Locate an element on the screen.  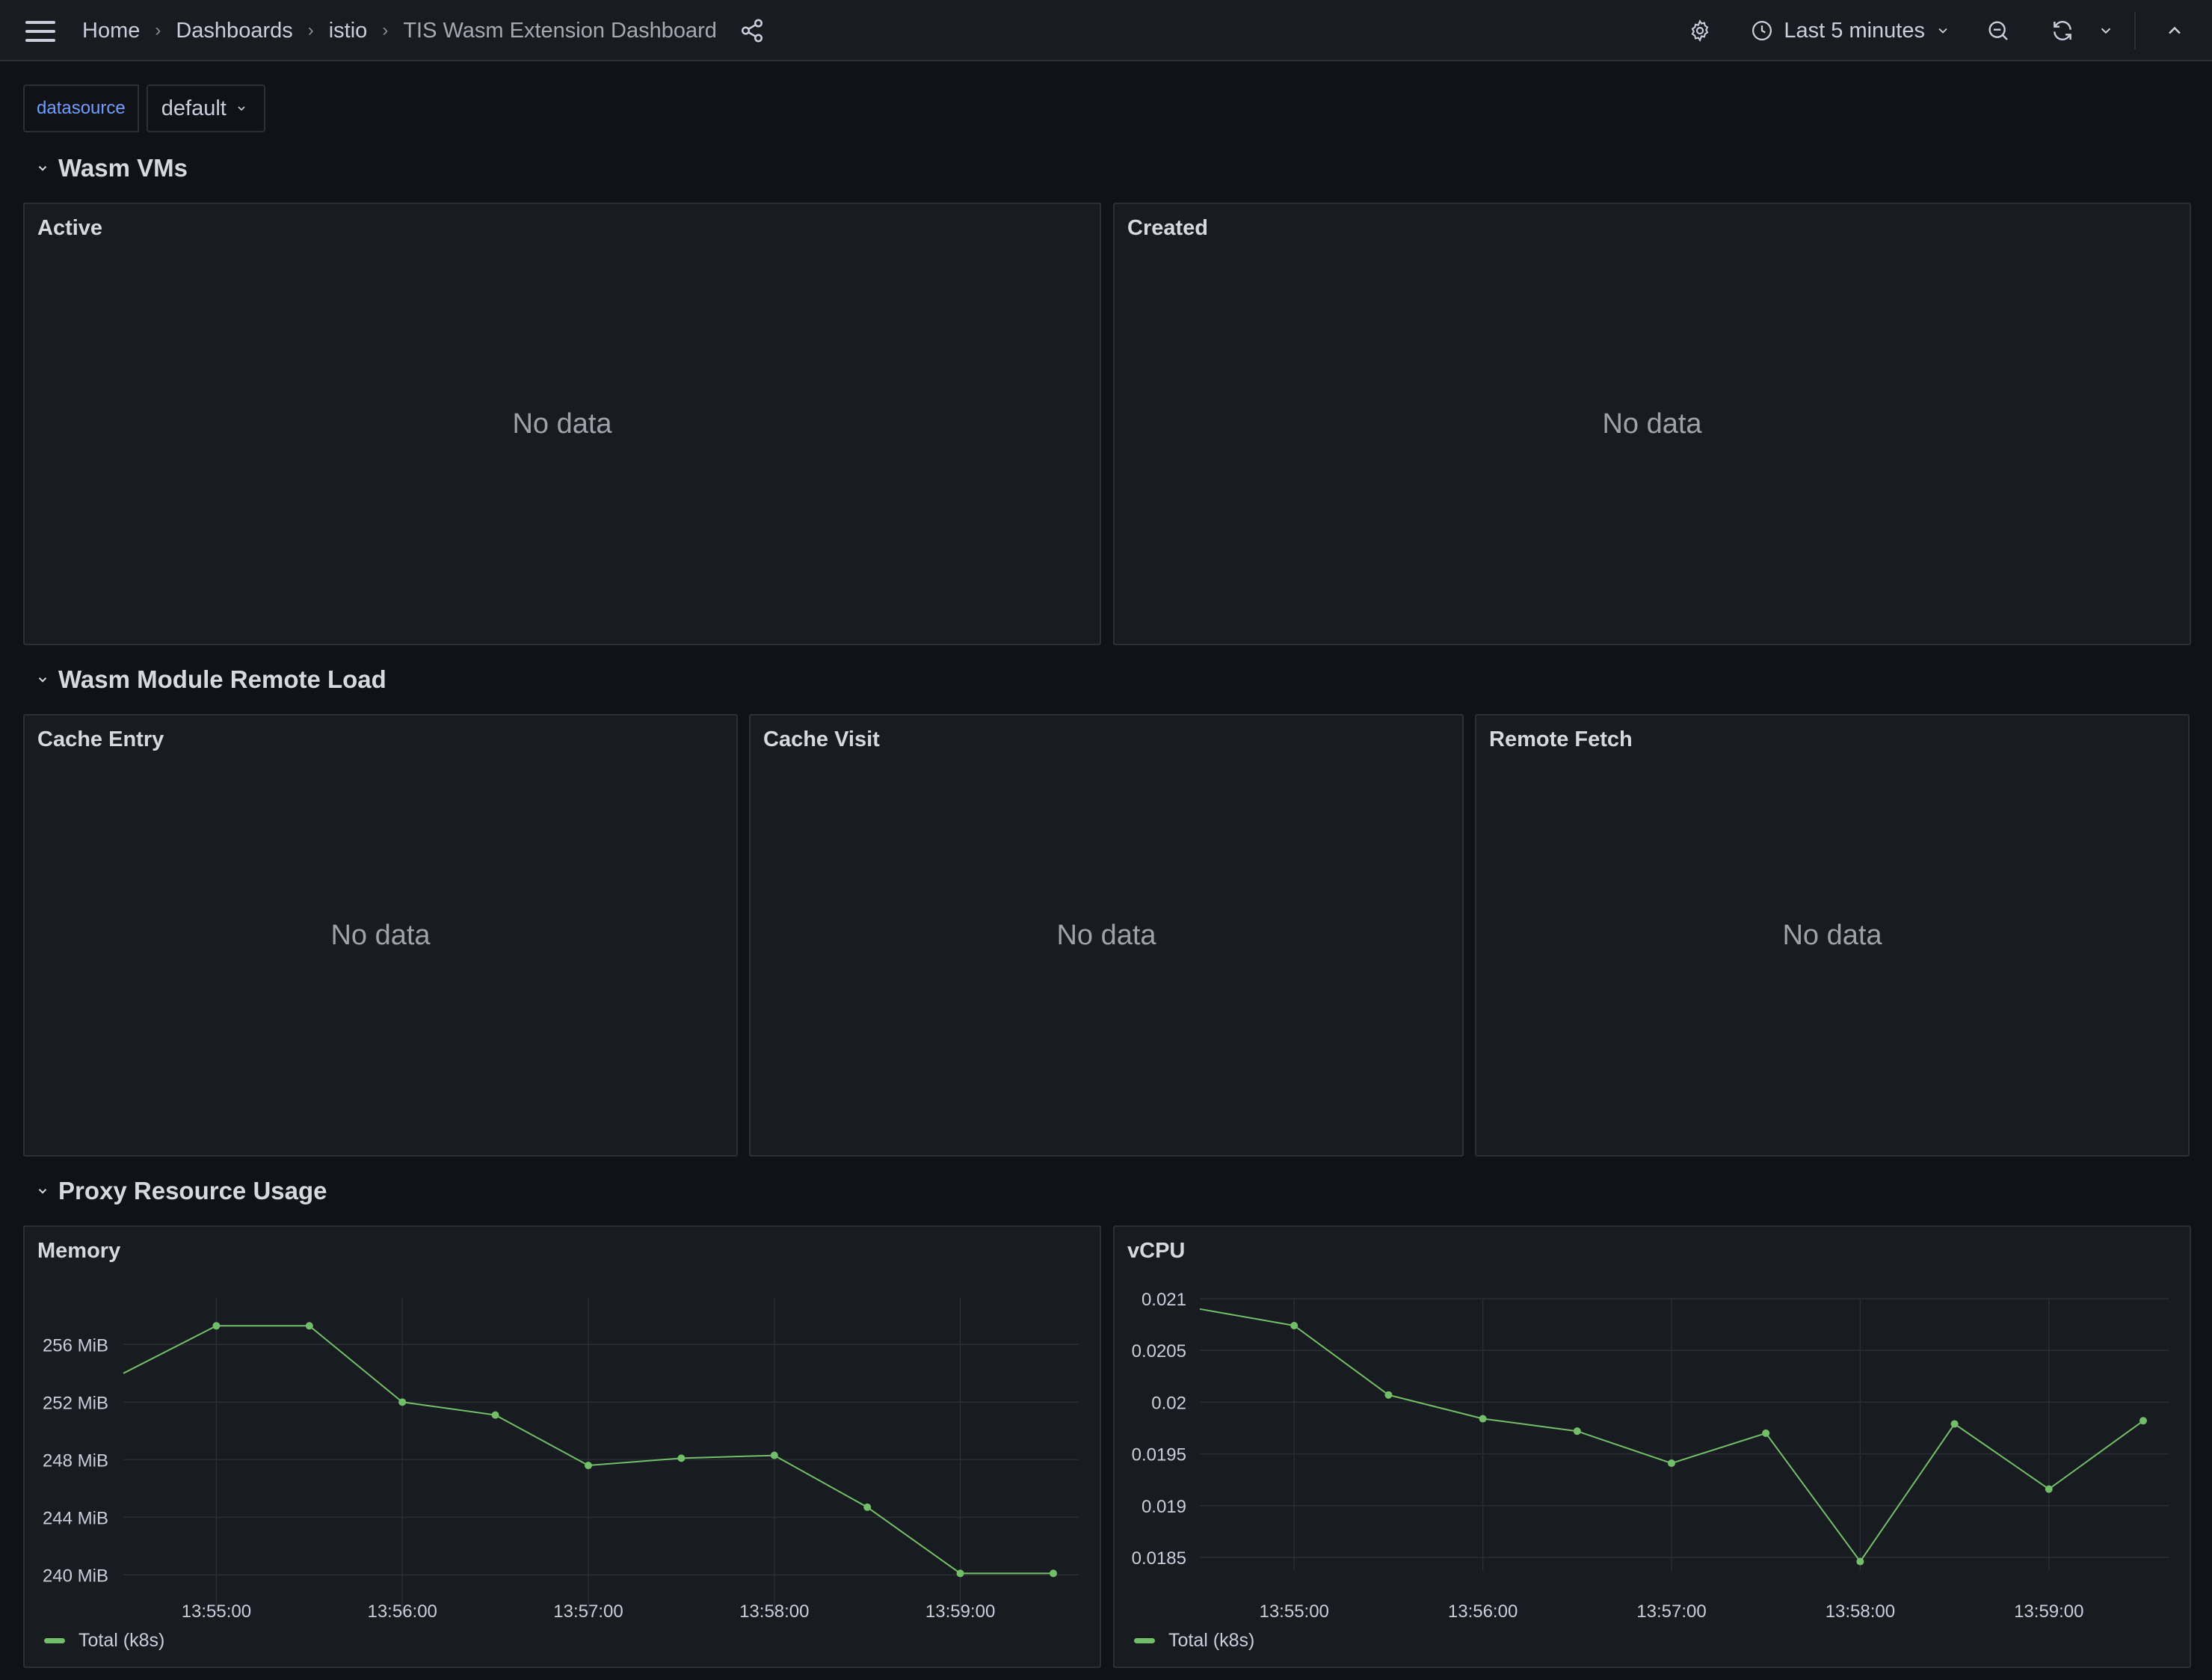
zoom-out-icon is located at coordinates (1998, 30).